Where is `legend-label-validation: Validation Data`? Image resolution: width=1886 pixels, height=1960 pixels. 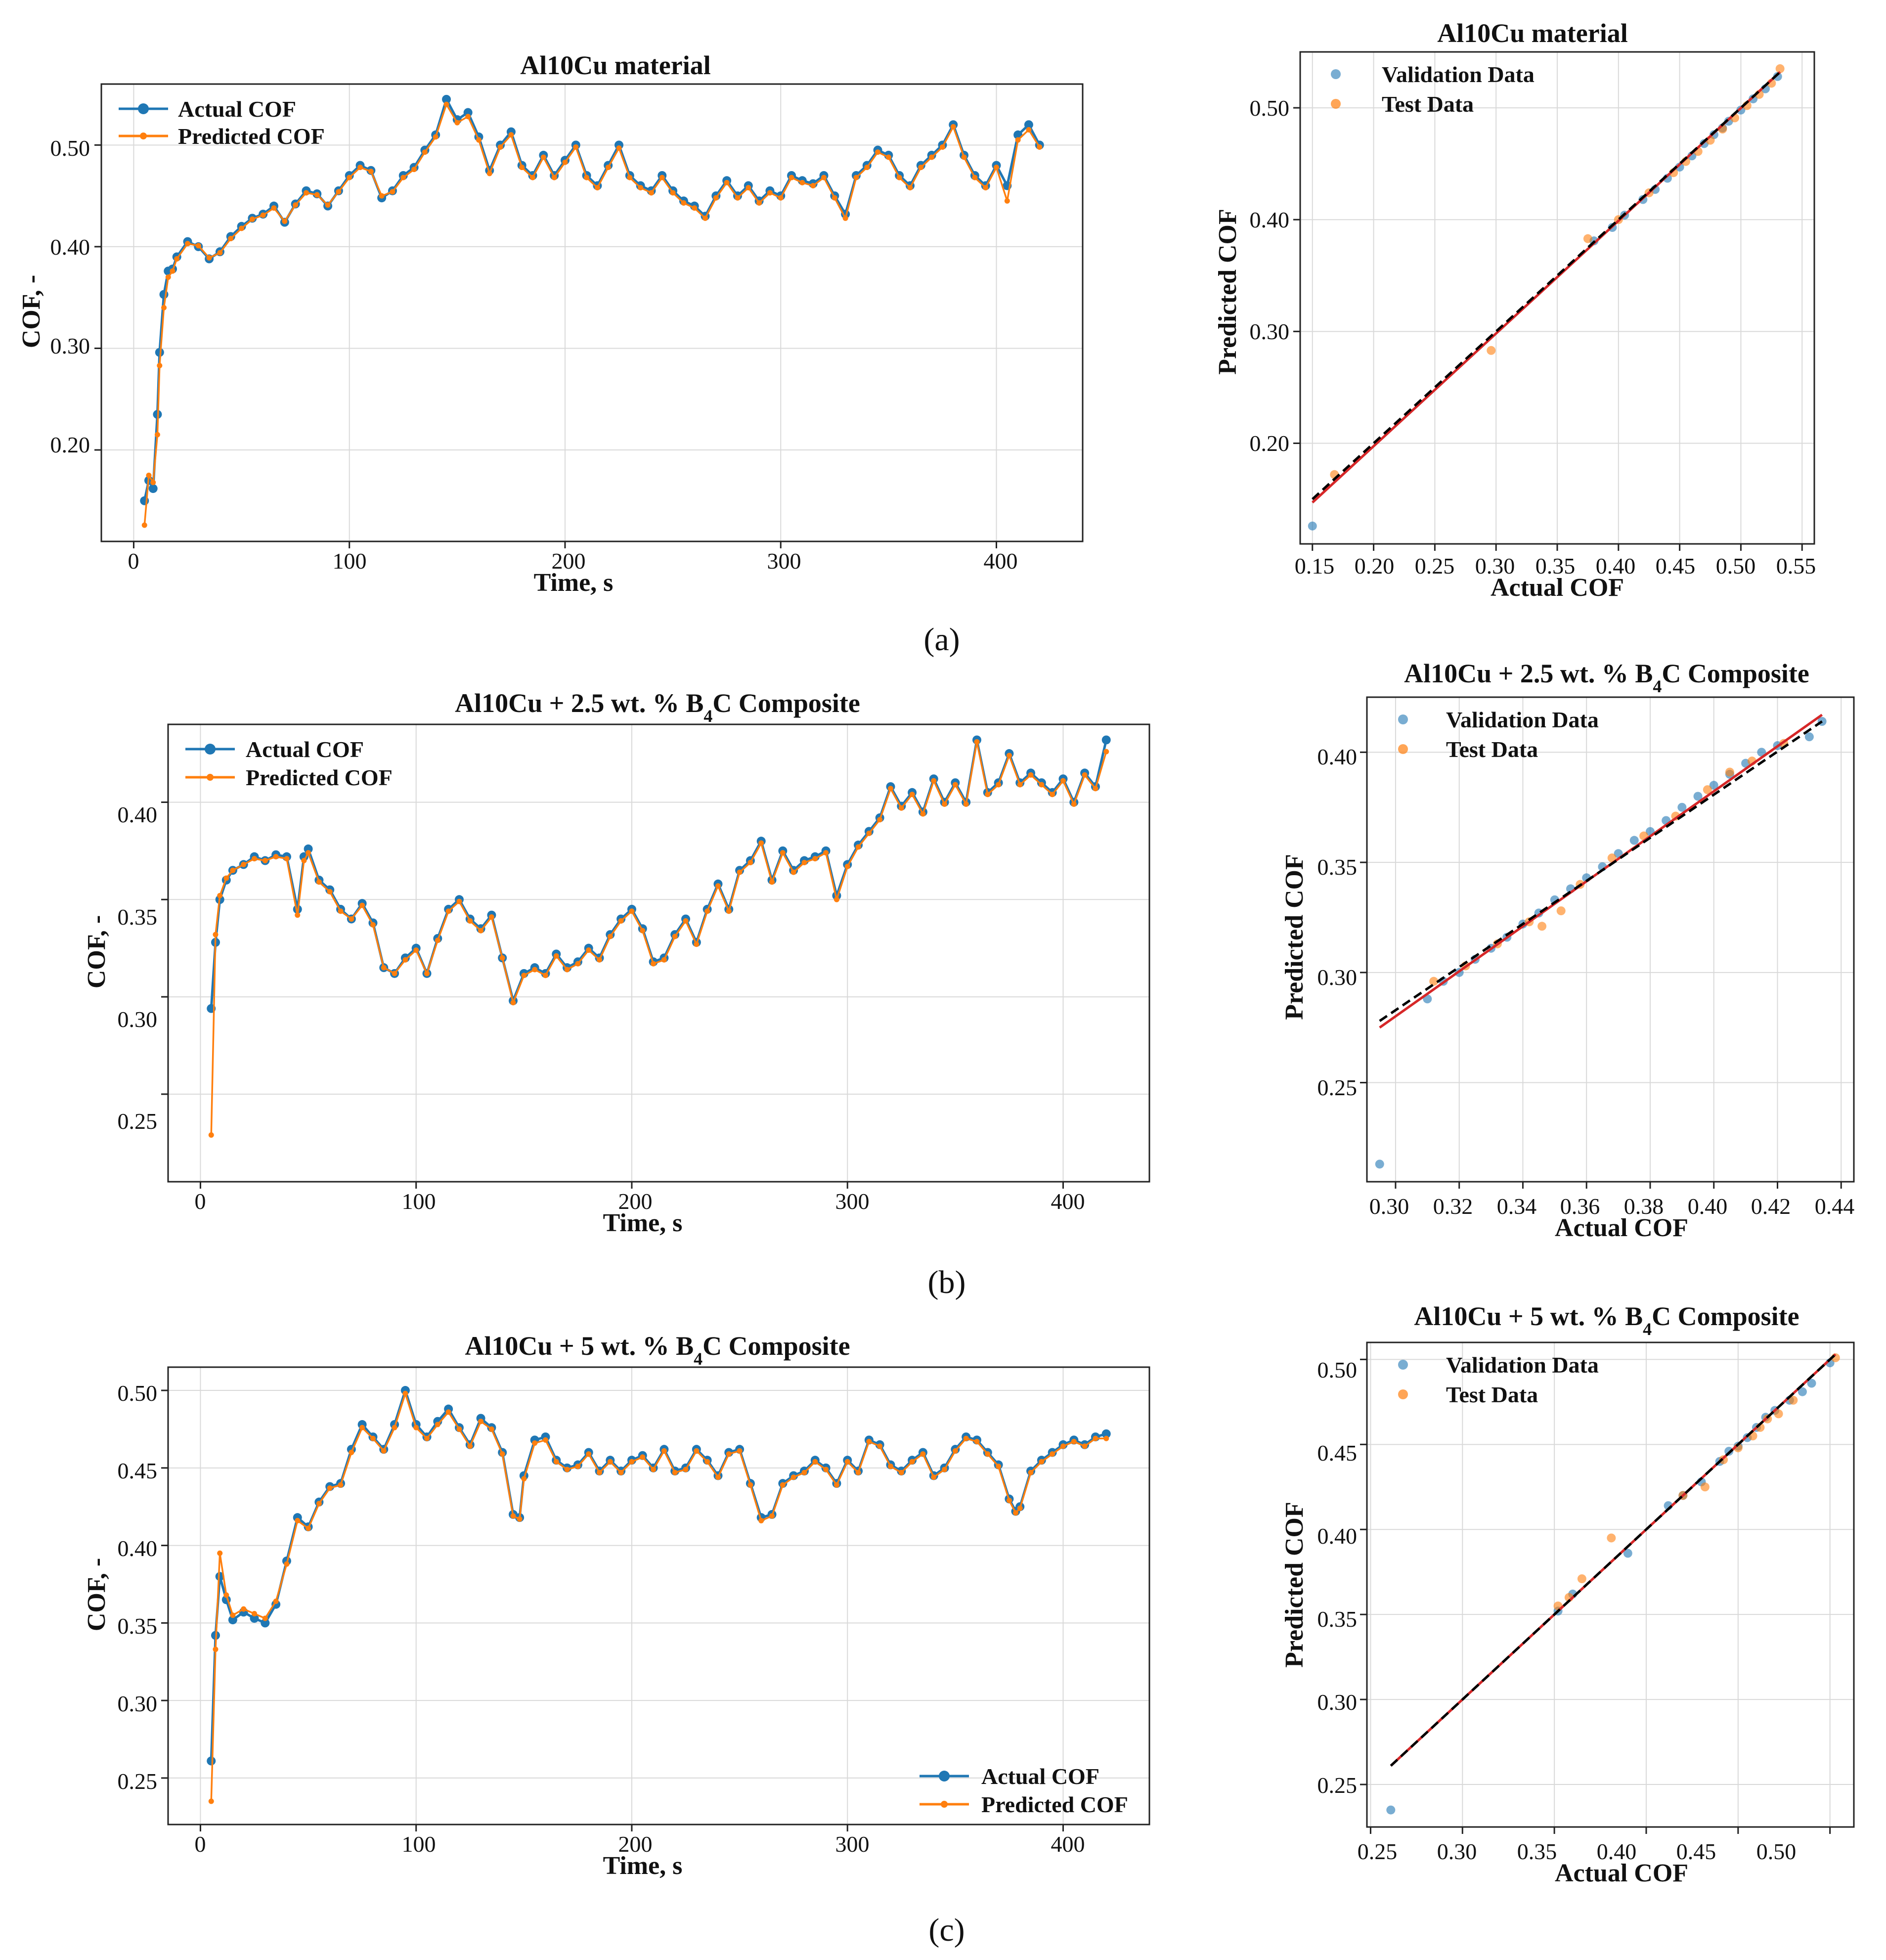 legend-label-validation: Validation Data is located at coordinates (1523, 719).